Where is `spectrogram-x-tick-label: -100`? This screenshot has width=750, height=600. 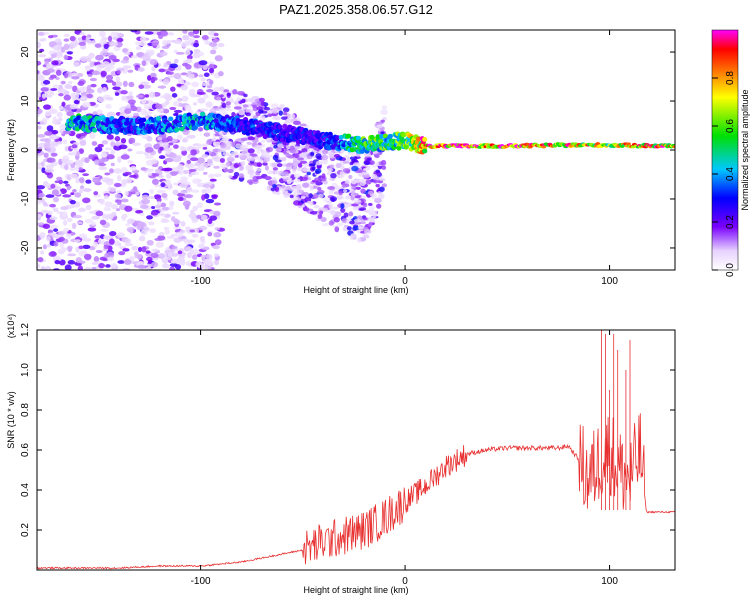 spectrogram-x-tick-label: -100 is located at coordinates (201, 281).